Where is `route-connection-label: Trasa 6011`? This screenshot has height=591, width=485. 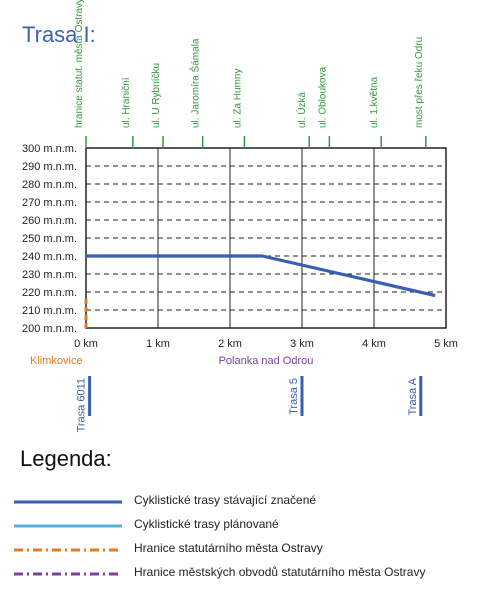 route-connection-label: Trasa 6011 is located at coordinates (82, 405).